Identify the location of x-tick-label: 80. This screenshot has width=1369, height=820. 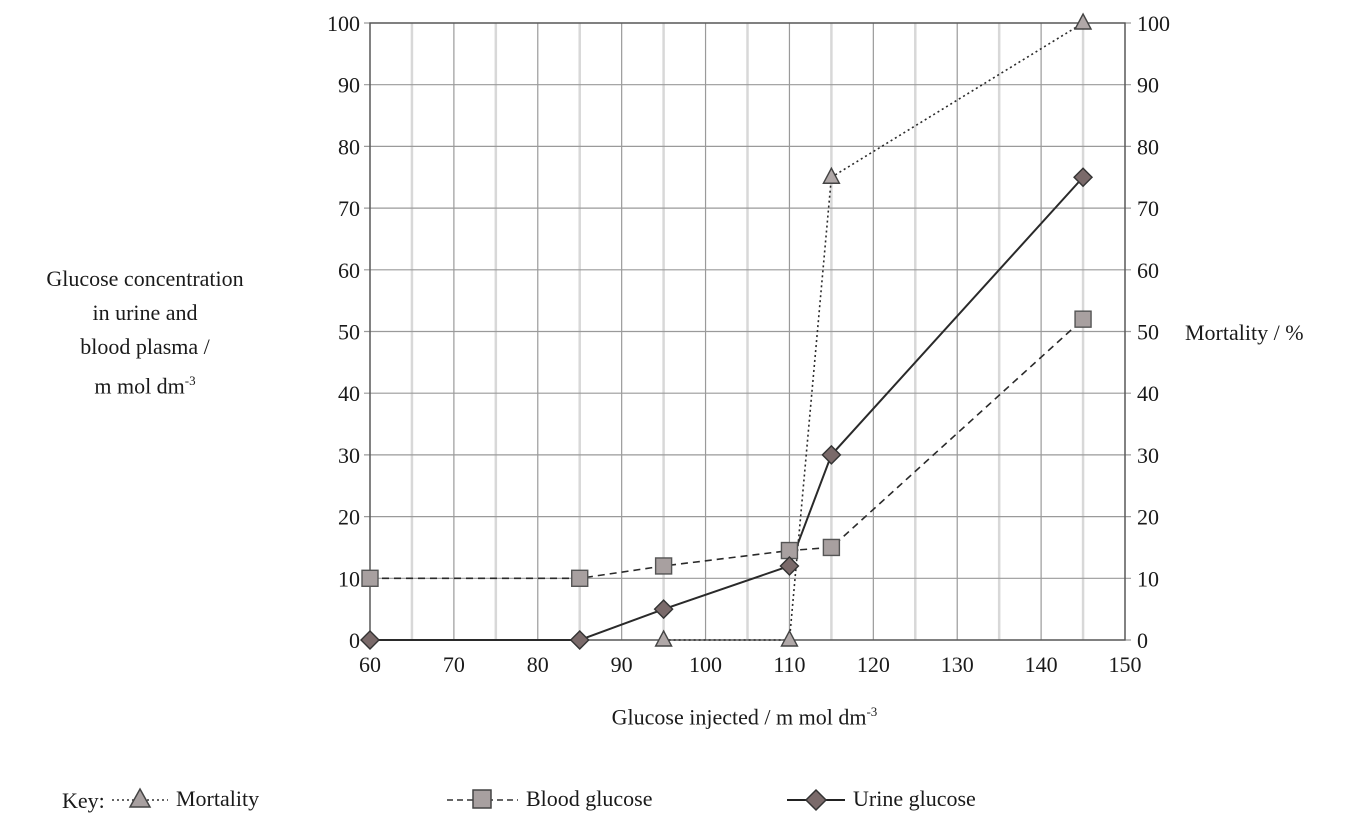
(538, 664).